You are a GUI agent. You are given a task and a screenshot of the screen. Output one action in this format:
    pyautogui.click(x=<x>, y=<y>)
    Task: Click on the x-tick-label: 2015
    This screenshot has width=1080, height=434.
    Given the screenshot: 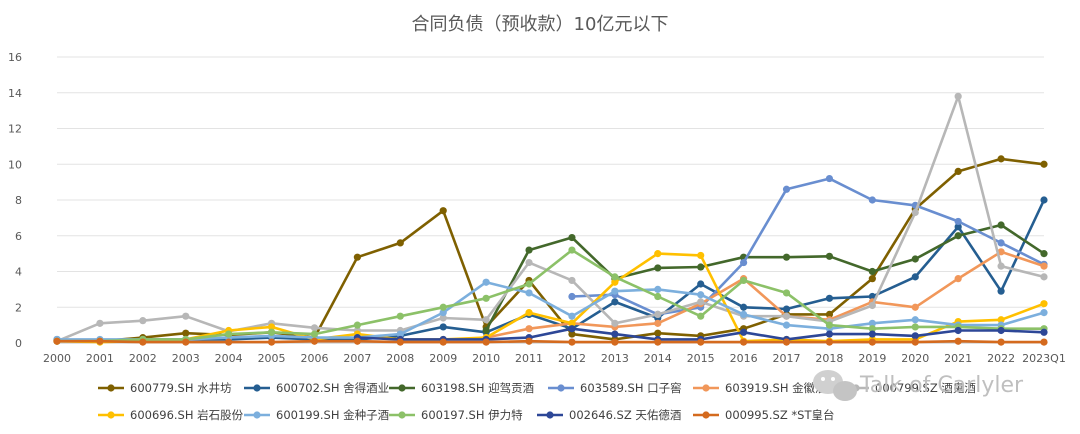 What is the action you would take?
    pyautogui.click(x=701, y=358)
    